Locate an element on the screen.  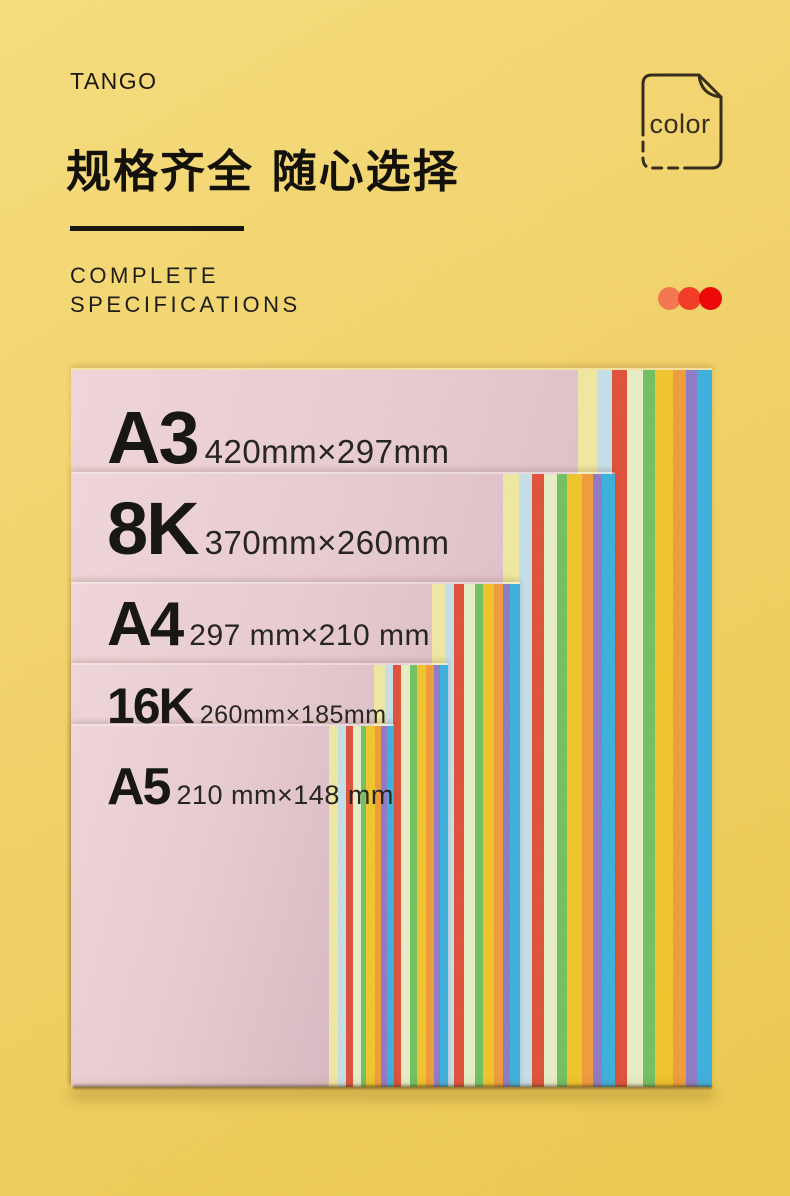
paper-size-label: 8K is located at coordinates (153, 528).